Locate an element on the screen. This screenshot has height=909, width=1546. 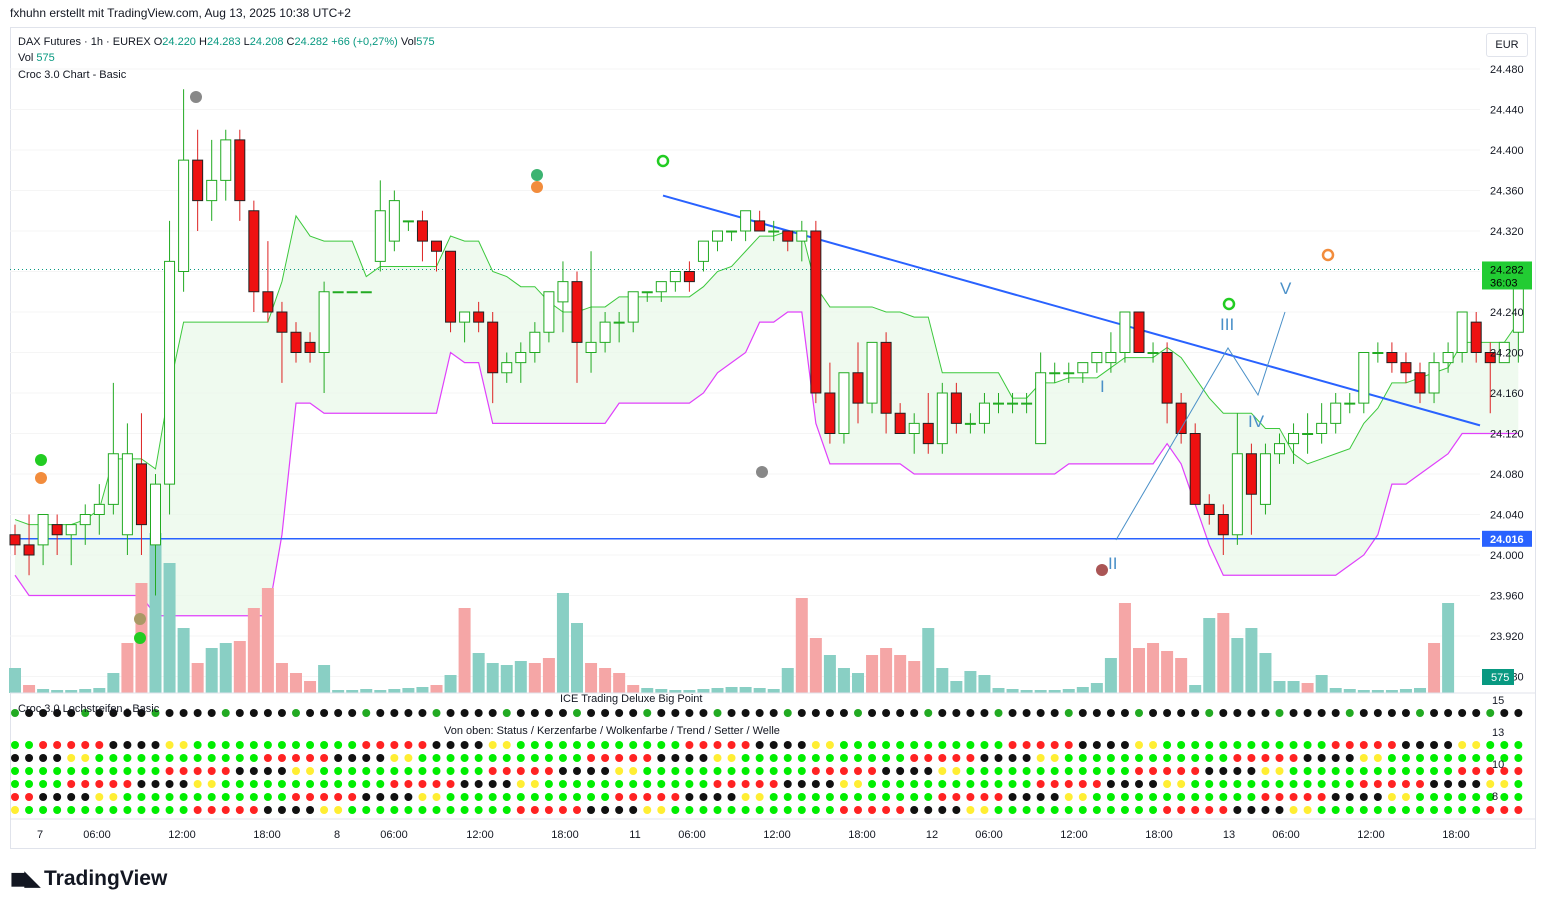
time-tick: 12:00 is located at coordinates (1371, 835).